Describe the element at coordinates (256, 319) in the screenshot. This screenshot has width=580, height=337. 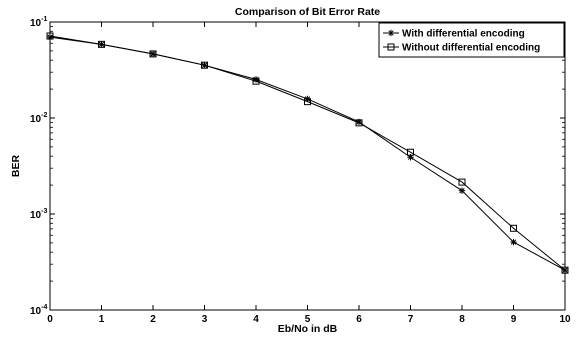
I see `x-tick-label: 4` at that location.